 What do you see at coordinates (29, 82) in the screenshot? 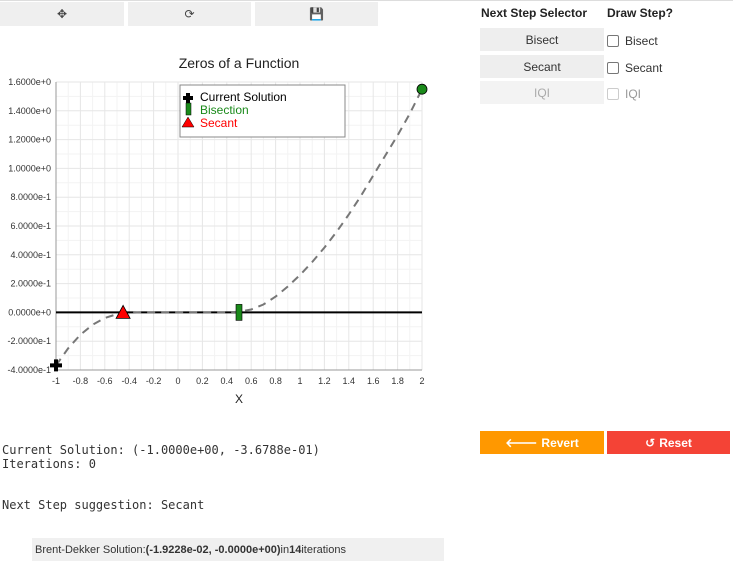
I see `y-tick-label: 1.6000e+0` at bounding box center [29, 82].